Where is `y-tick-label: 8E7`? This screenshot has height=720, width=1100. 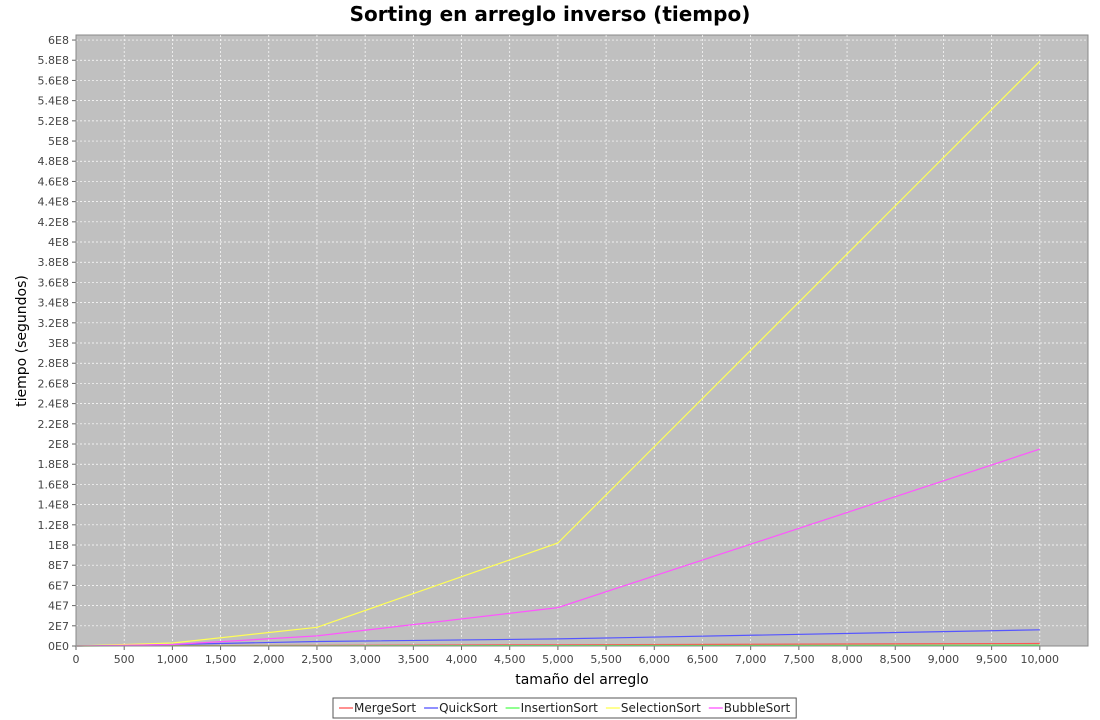 y-tick-label: 8E7 is located at coordinates (58, 565).